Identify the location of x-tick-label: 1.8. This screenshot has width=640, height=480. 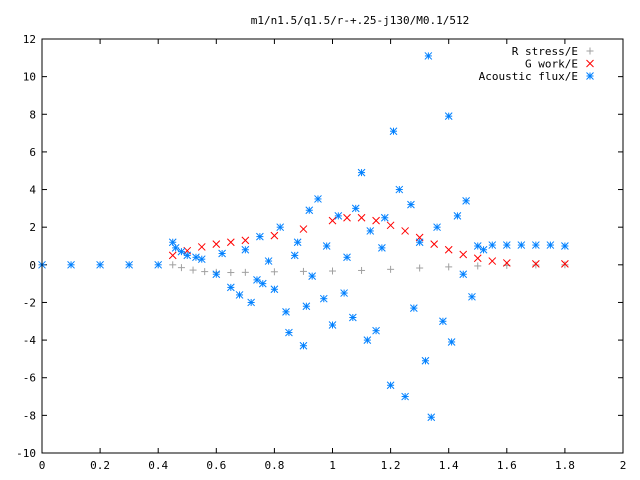
(565, 465).